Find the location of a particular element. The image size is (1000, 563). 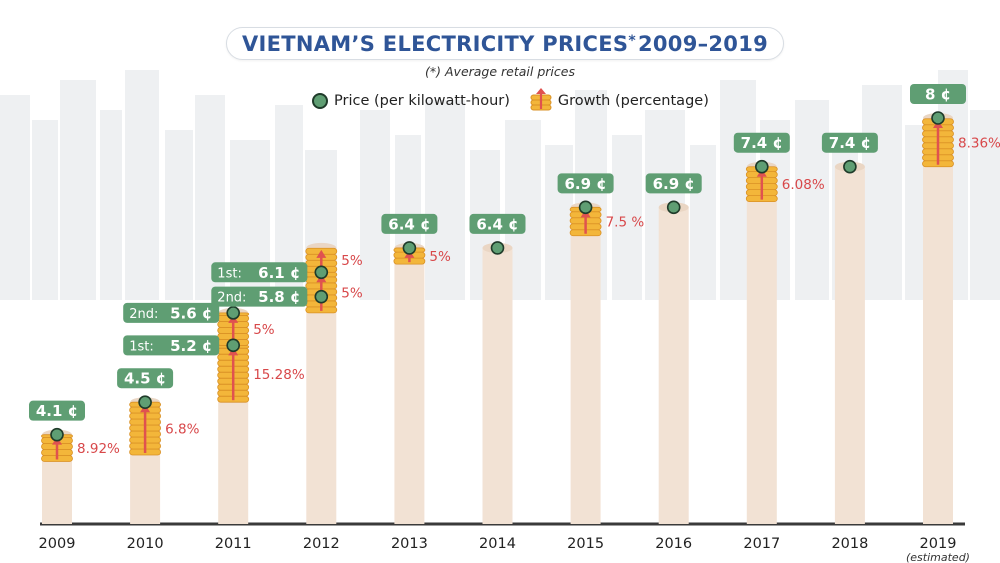

chart-title: VIETNAM’S ELECTRICITY PRICES * 2009–2019 is located at coordinates (505, 43).